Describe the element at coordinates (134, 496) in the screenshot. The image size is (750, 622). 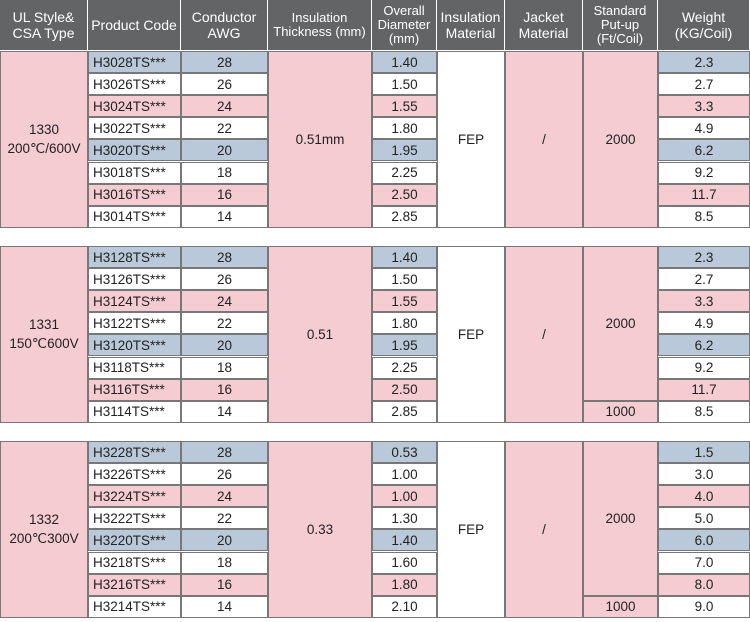
I see `product-code: H3224TS***` at that location.